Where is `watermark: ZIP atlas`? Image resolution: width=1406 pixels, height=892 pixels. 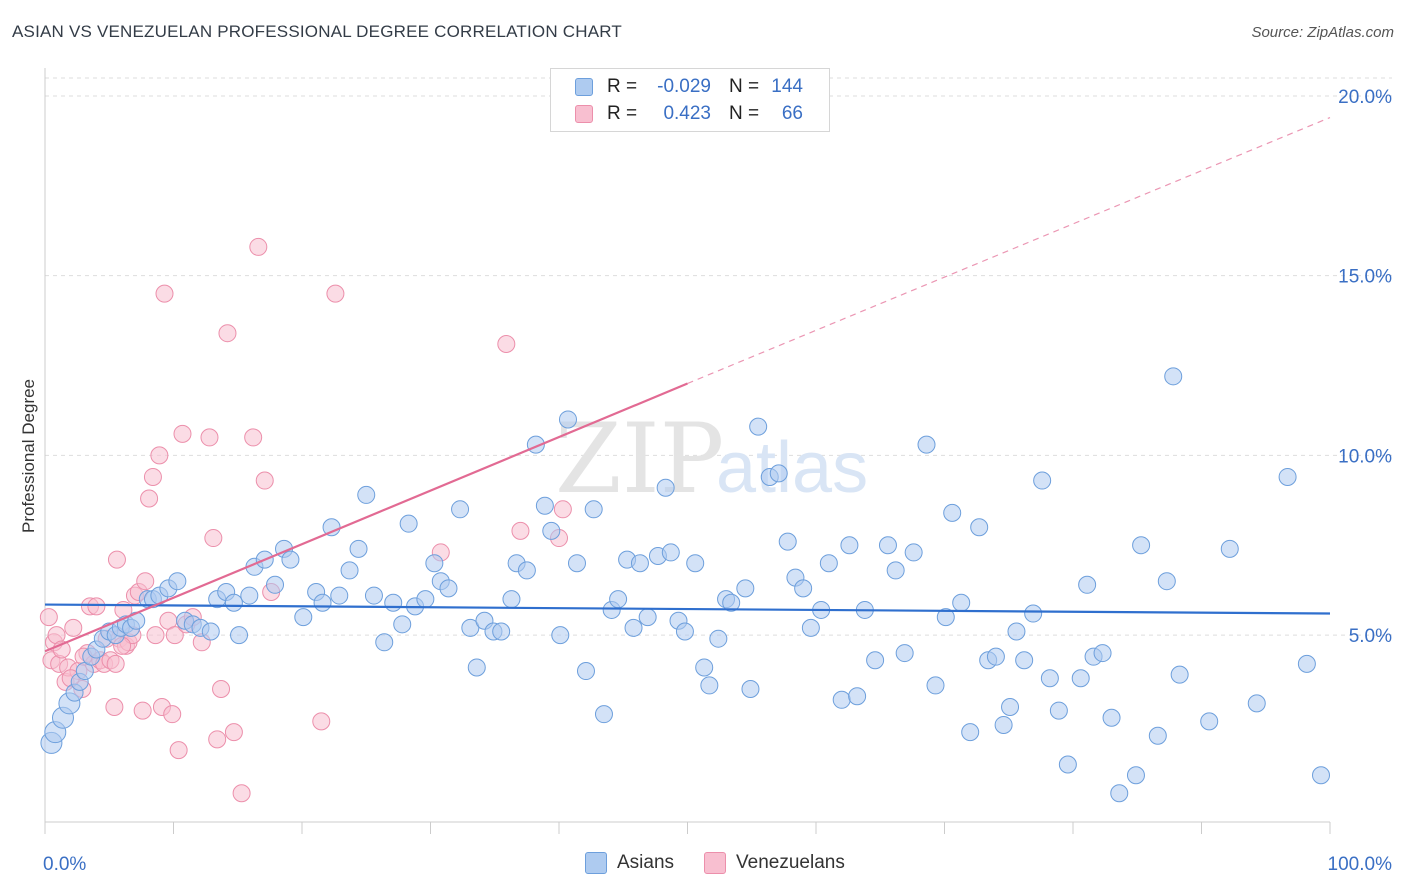 watermark: ZIP atlas is located at coordinates (711, 459).